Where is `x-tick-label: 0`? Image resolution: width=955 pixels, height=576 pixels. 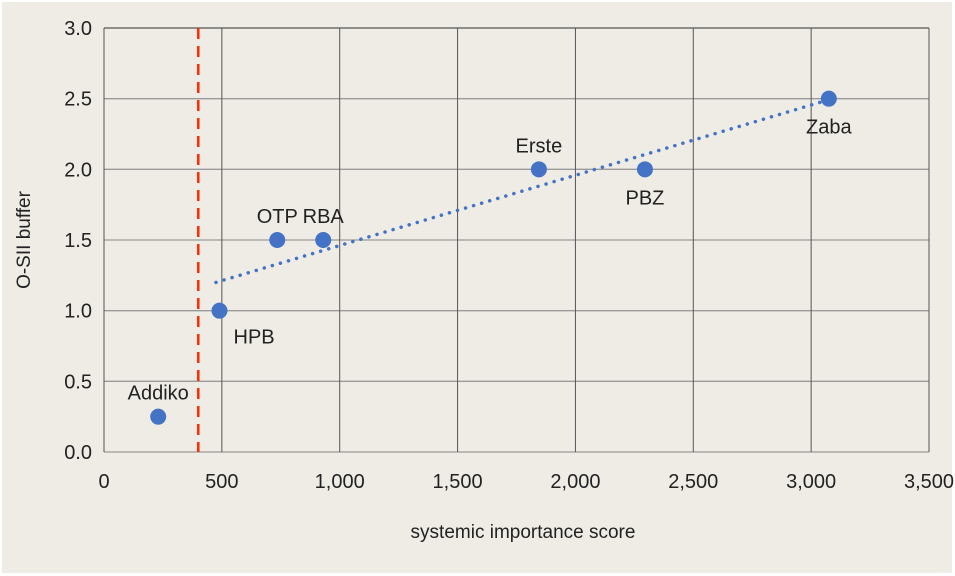
x-tick-label: 0 is located at coordinates (103, 482).